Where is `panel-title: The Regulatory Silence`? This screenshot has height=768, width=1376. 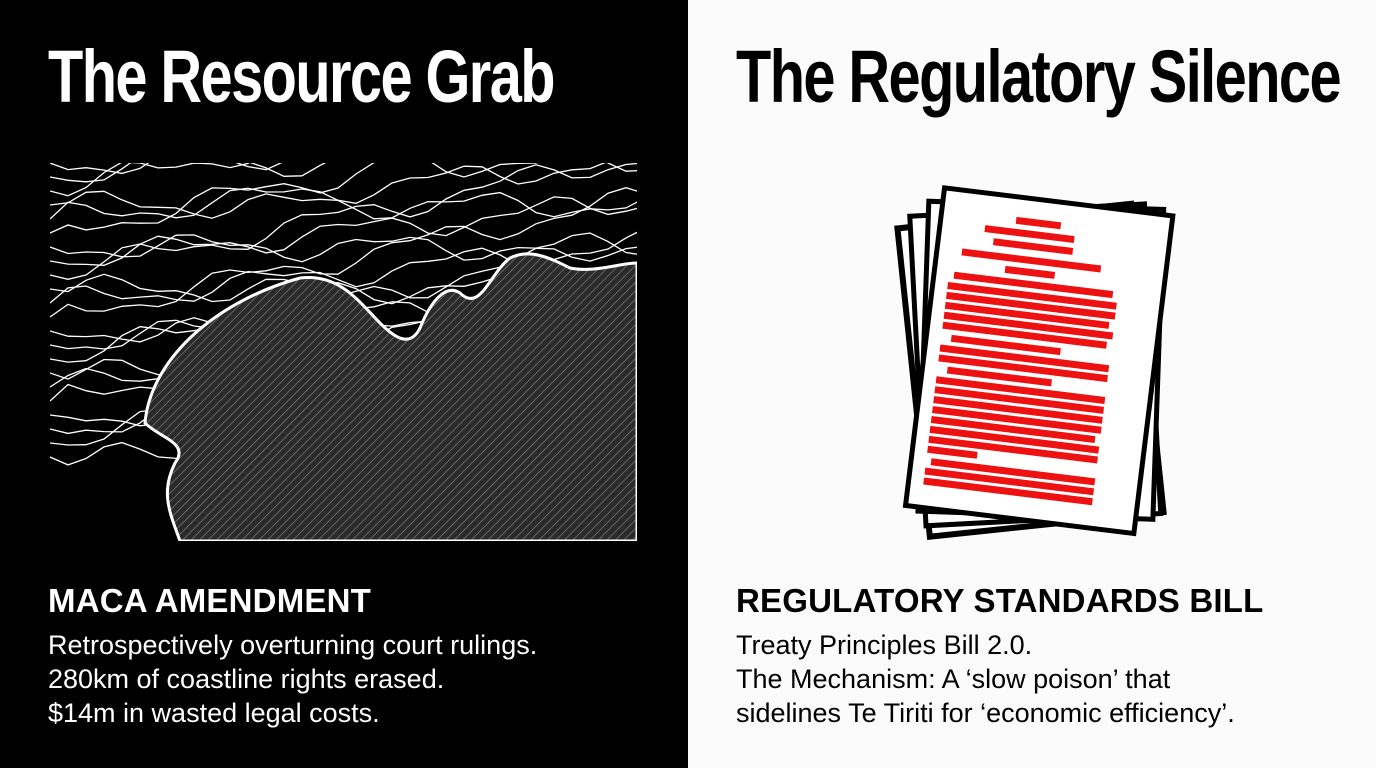
panel-title: The Regulatory Silence is located at coordinates (1039, 76).